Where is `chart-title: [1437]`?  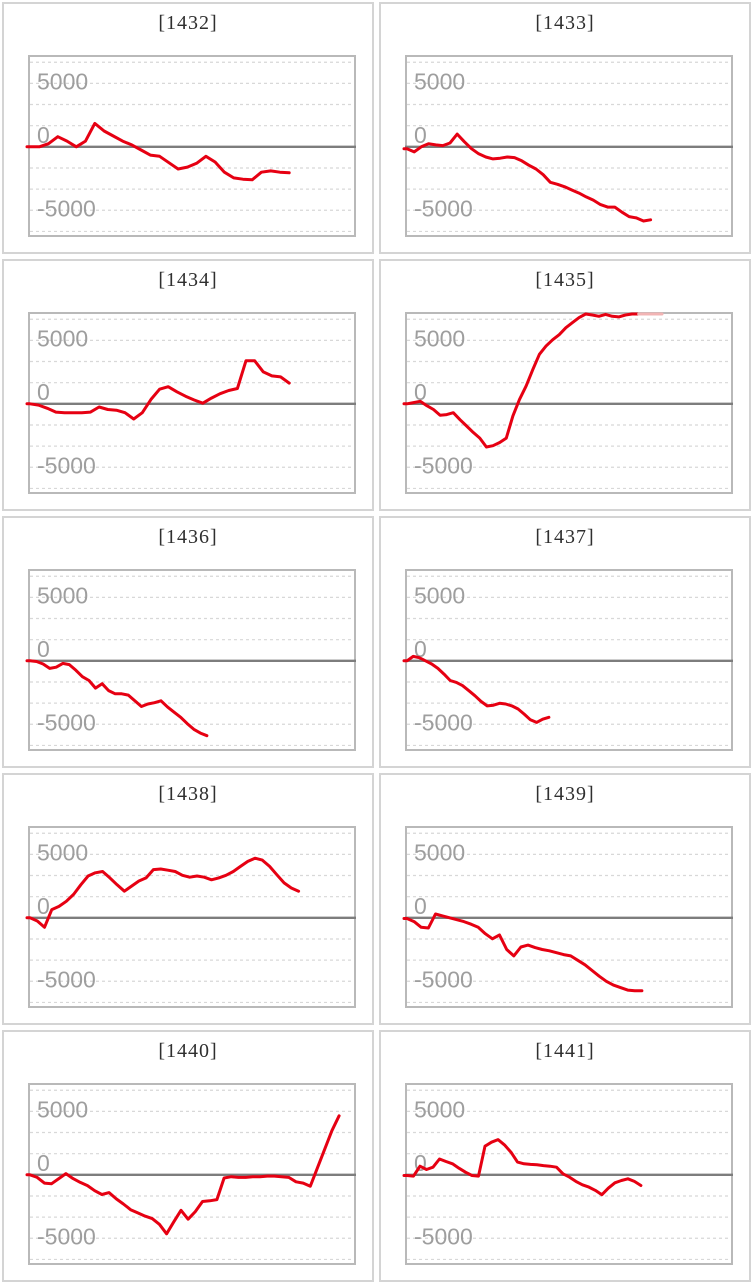 chart-title: [1437] is located at coordinates (565, 537).